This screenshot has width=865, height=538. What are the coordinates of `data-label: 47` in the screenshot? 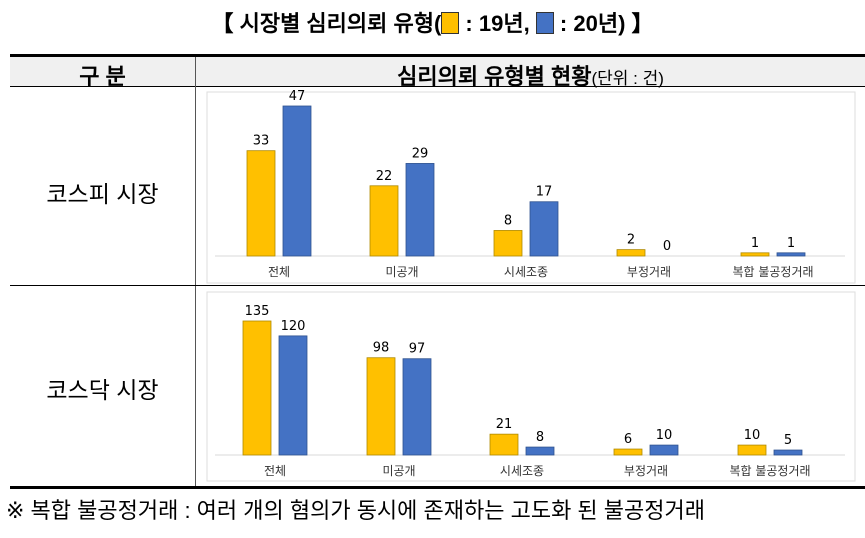 It's located at (297, 96).